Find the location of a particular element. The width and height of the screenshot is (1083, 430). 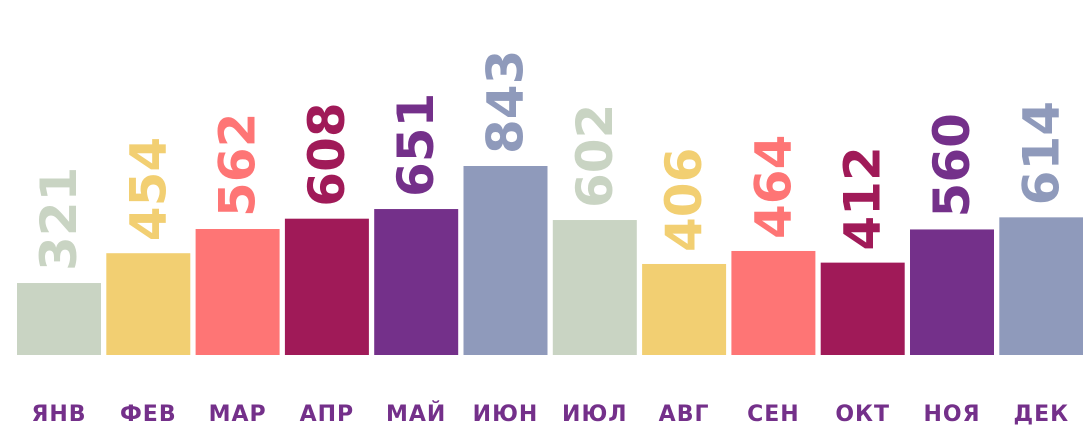

x-tick-label: ОКТ is located at coordinates (862, 414).